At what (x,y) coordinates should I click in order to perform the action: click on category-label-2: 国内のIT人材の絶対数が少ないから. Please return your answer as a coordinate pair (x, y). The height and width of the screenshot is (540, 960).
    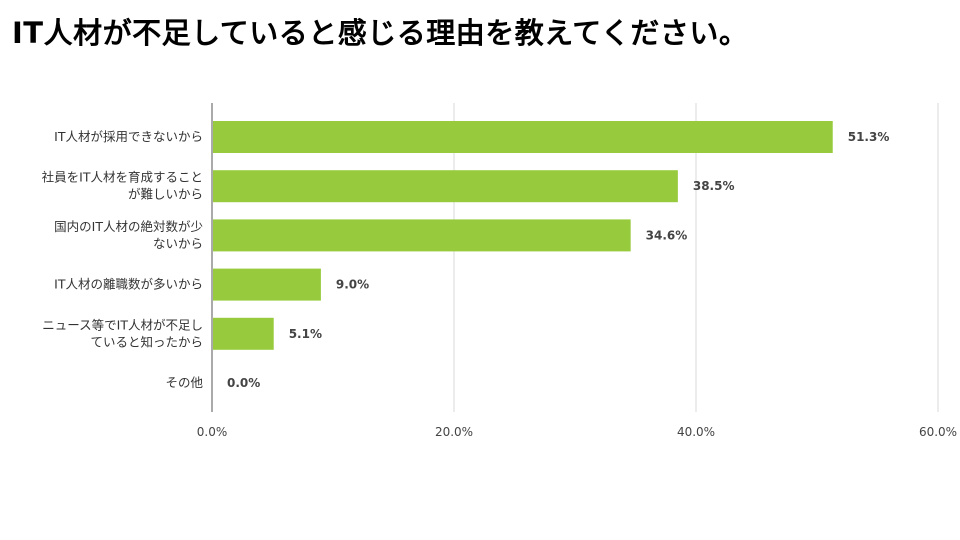
    Looking at the image, I should click on (128, 235).